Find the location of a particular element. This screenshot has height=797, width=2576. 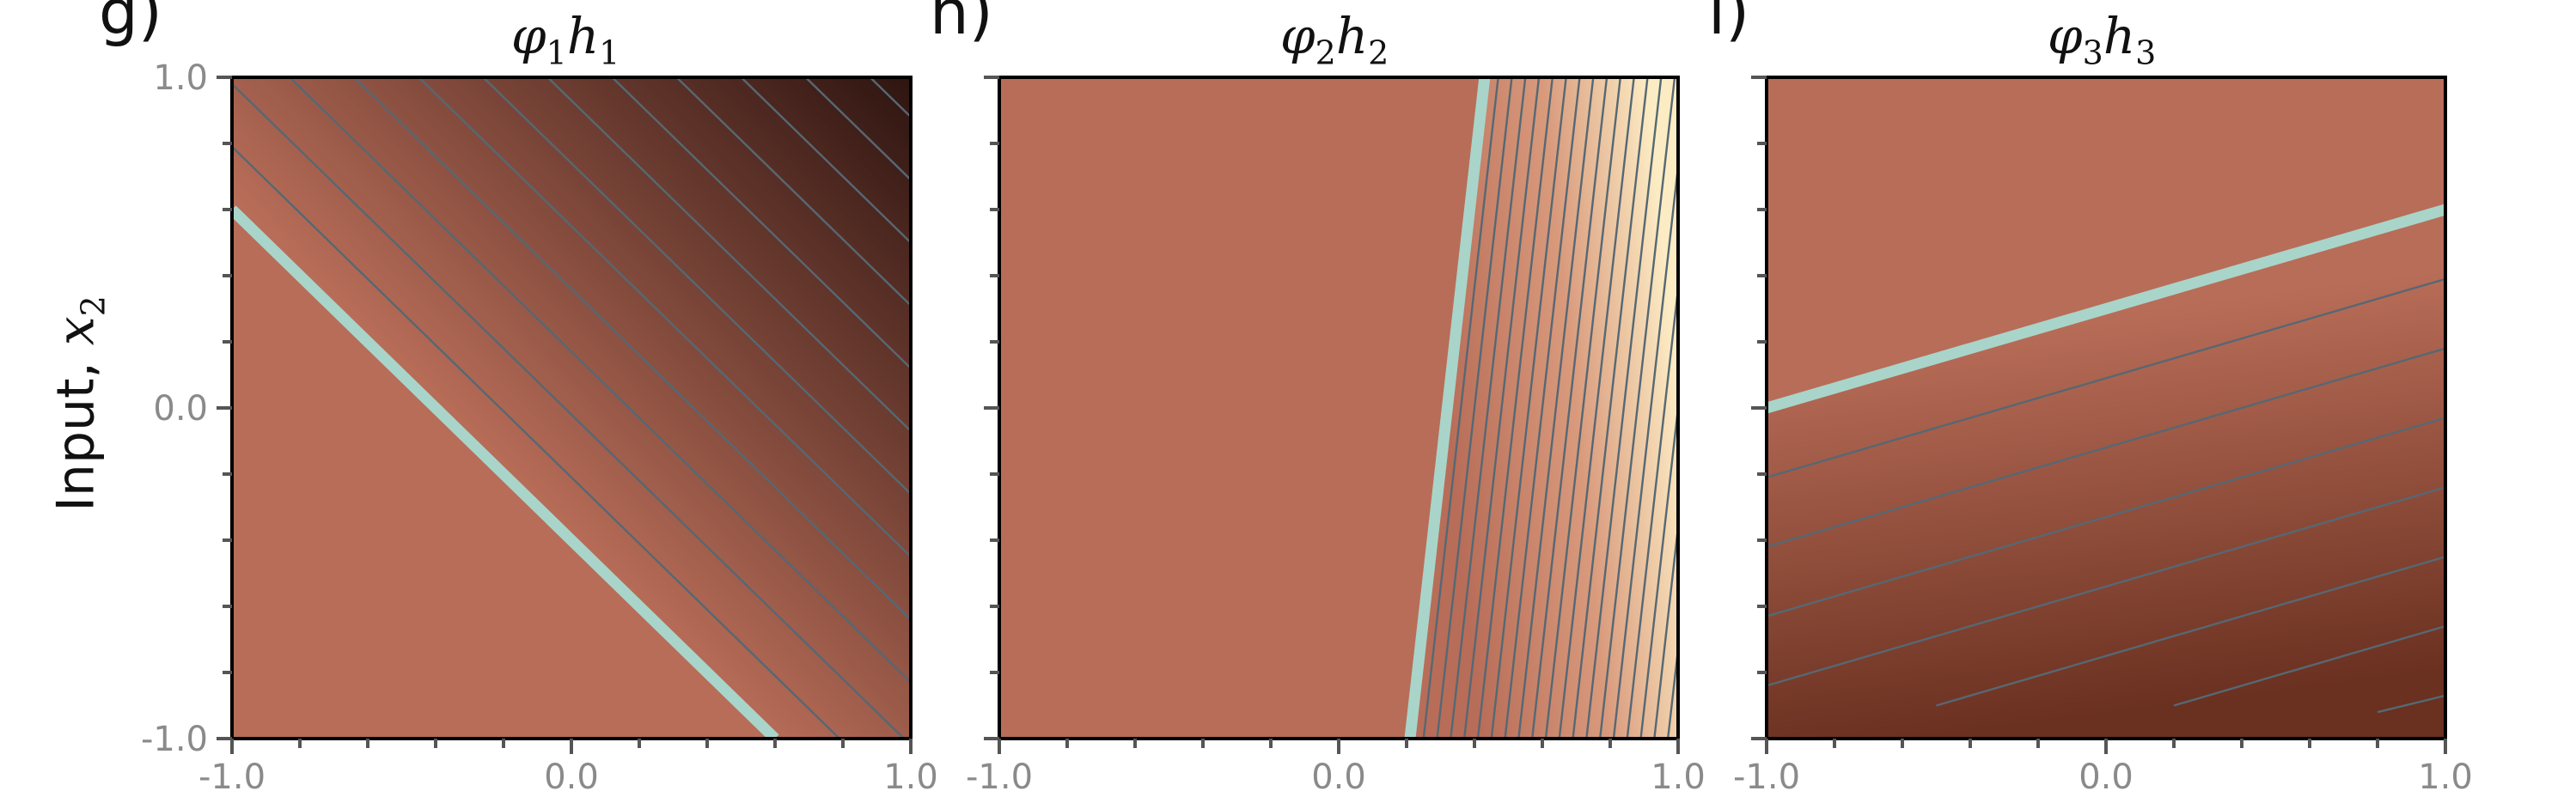

panel-title-h: φ2h2 is located at coordinates (1334, 39).